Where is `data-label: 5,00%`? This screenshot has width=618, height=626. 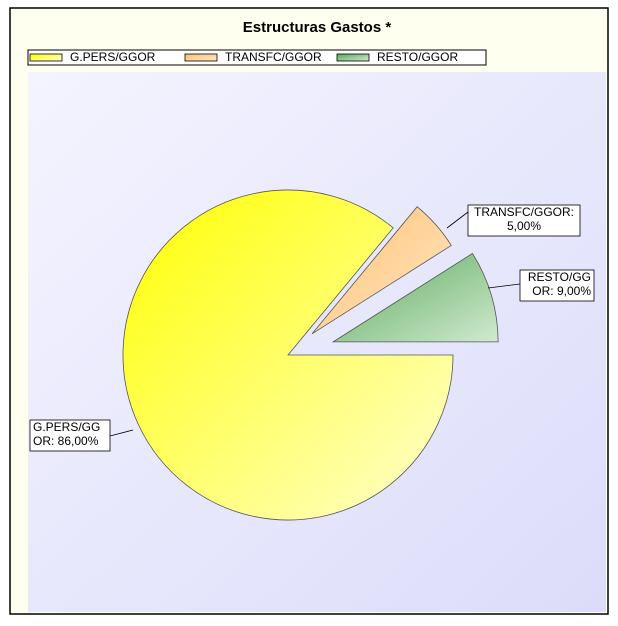 data-label: 5,00% is located at coordinates (524, 226).